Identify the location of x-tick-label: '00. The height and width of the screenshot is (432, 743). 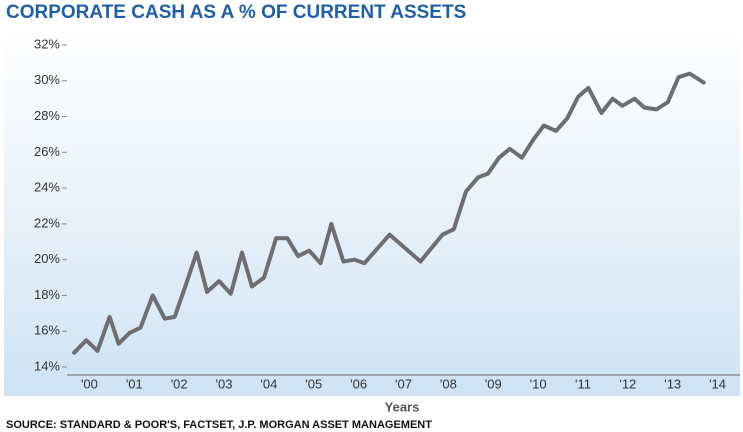
(89, 383).